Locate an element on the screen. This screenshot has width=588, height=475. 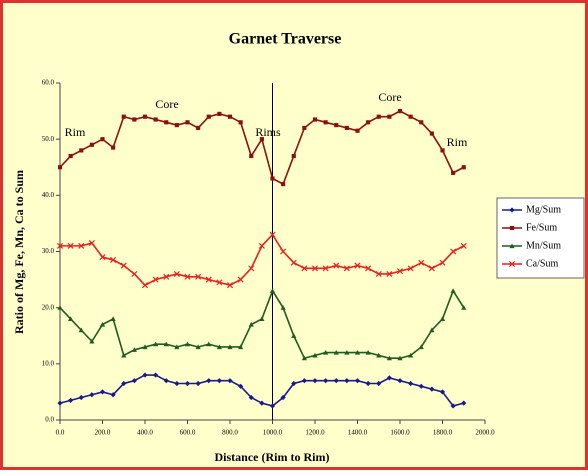
legend-label: Mn/Sum is located at coordinates (543, 245).